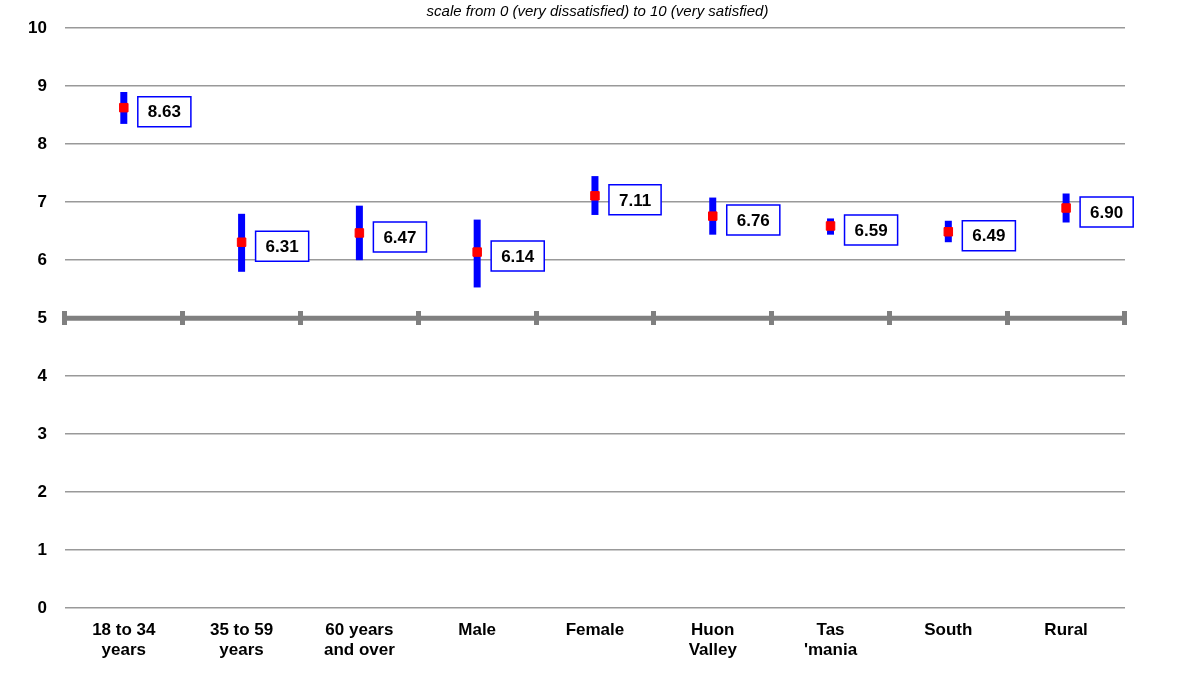 The image size is (1195, 673). What do you see at coordinates (477, 630) in the screenshot?
I see `x-tick-label: Male` at bounding box center [477, 630].